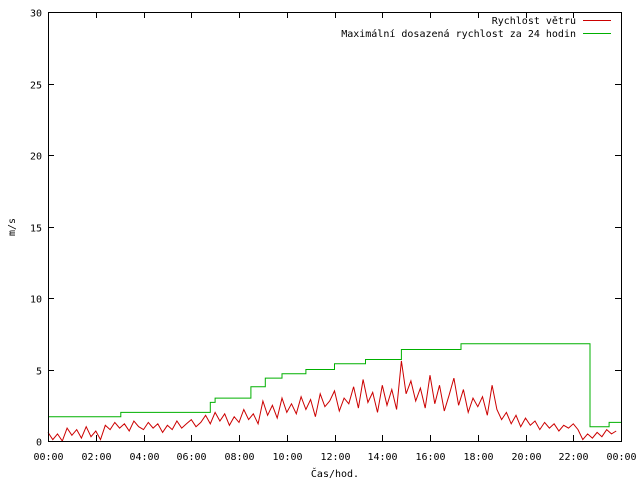 The image size is (640, 480). I want to click on x-tick-label: 02:00, so click(96, 457).